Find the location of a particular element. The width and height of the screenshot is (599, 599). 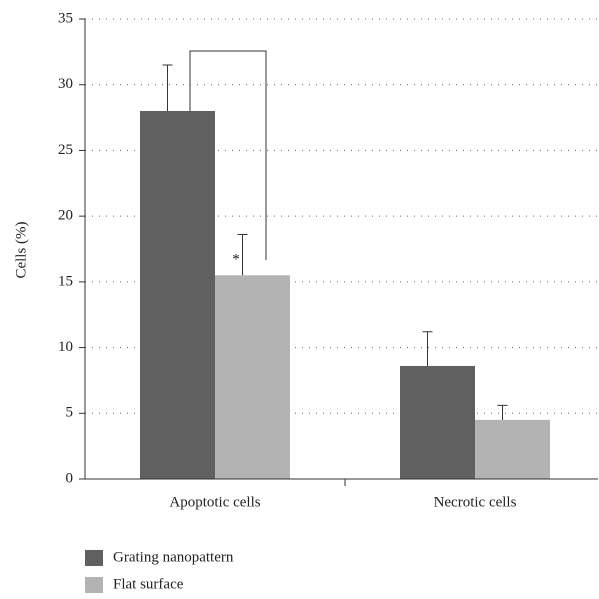

significance-bracket is located at coordinates (228, 155).